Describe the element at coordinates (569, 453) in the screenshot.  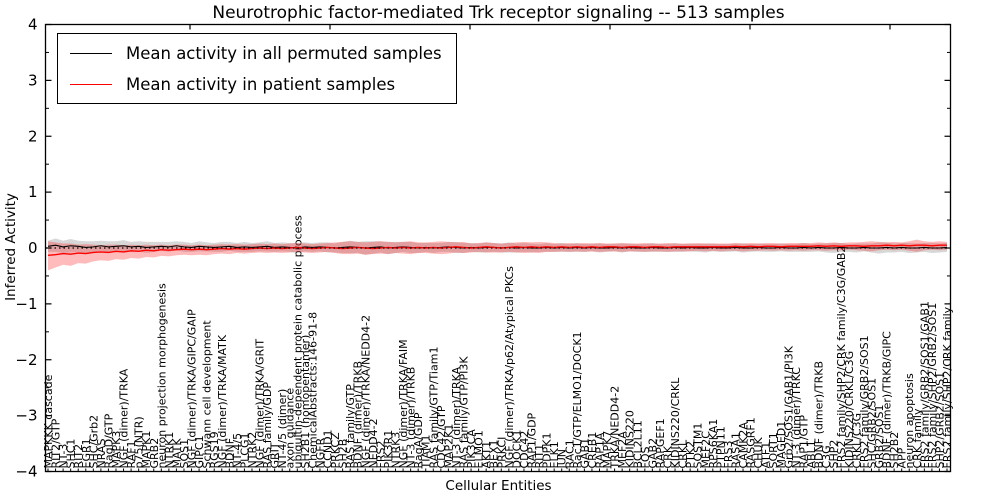
I see `x-tick-label: RAC1` at that location.